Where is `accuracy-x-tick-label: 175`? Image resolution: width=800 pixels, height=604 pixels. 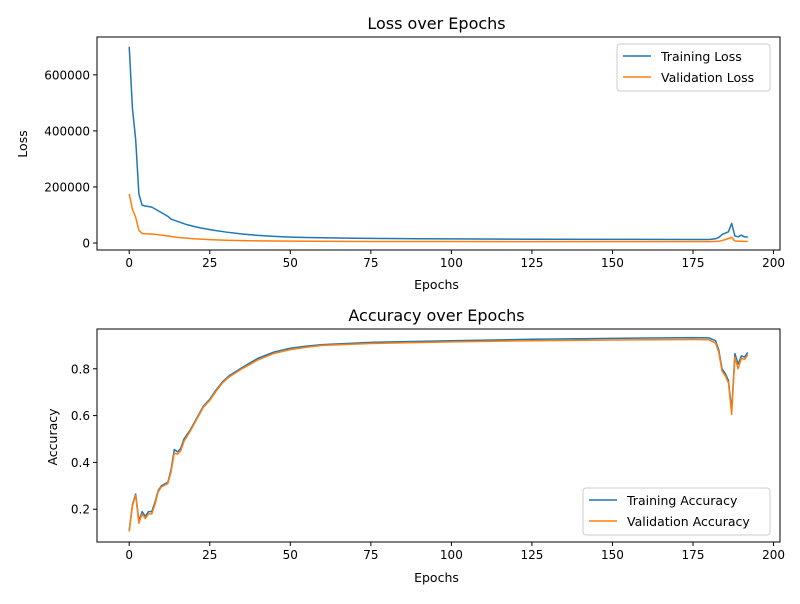 accuracy-x-tick-label: 175 is located at coordinates (693, 555).